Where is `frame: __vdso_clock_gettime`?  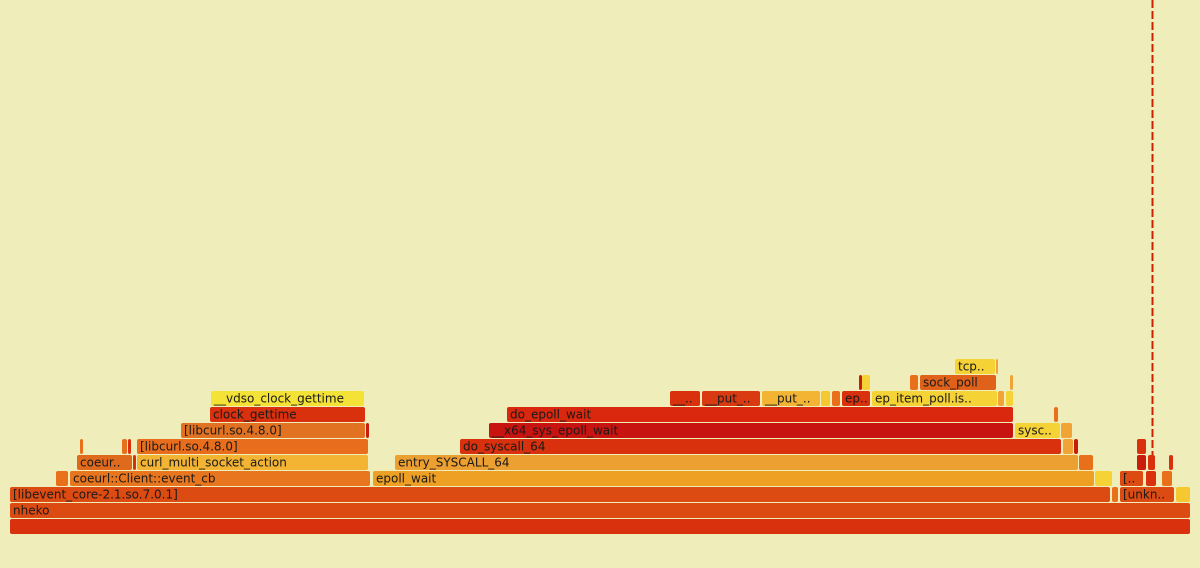
frame: __vdso_clock_gettime is located at coordinates (287, 398).